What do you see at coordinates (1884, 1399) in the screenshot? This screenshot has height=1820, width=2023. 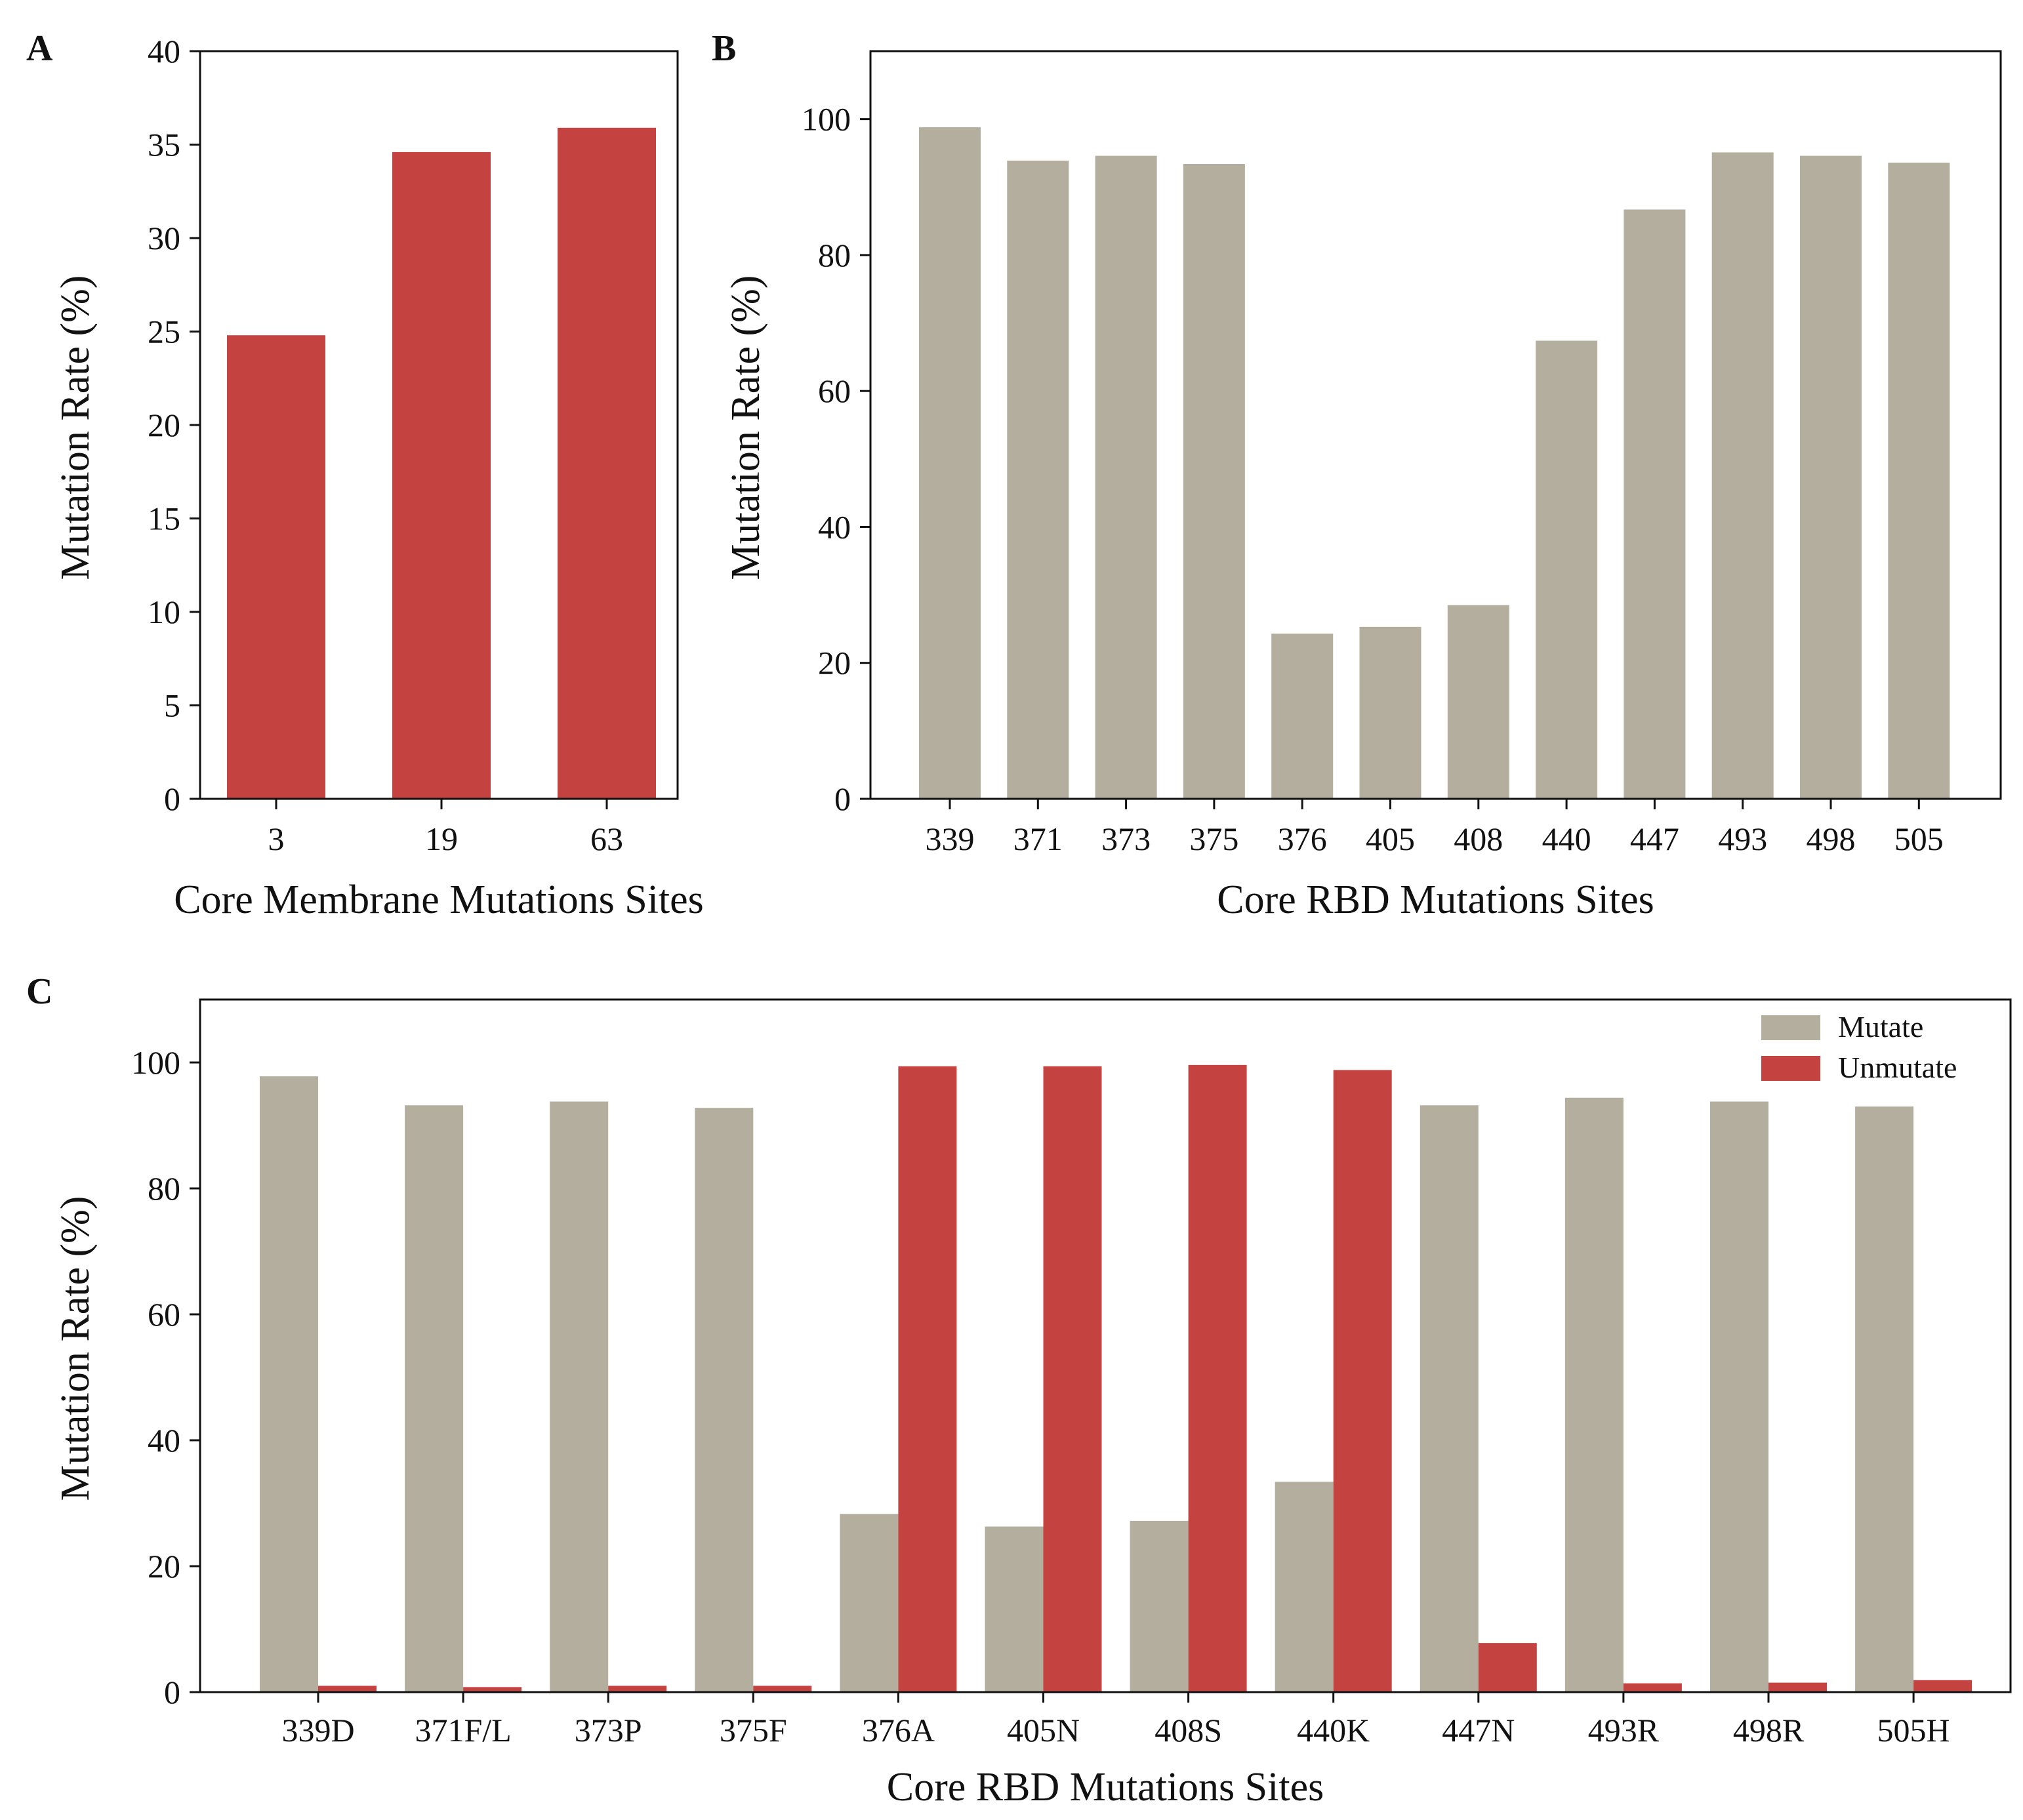 I see `bar-mutate-505h` at bounding box center [1884, 1399].